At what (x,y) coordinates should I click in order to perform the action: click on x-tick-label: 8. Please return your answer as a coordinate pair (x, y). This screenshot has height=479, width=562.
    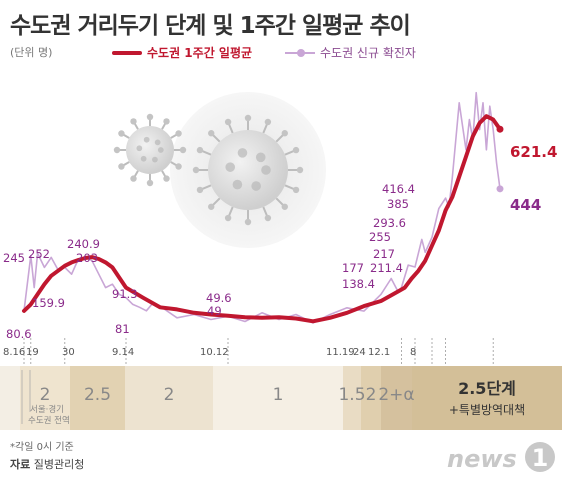
    Looking at the image, I should click on (413, 352).